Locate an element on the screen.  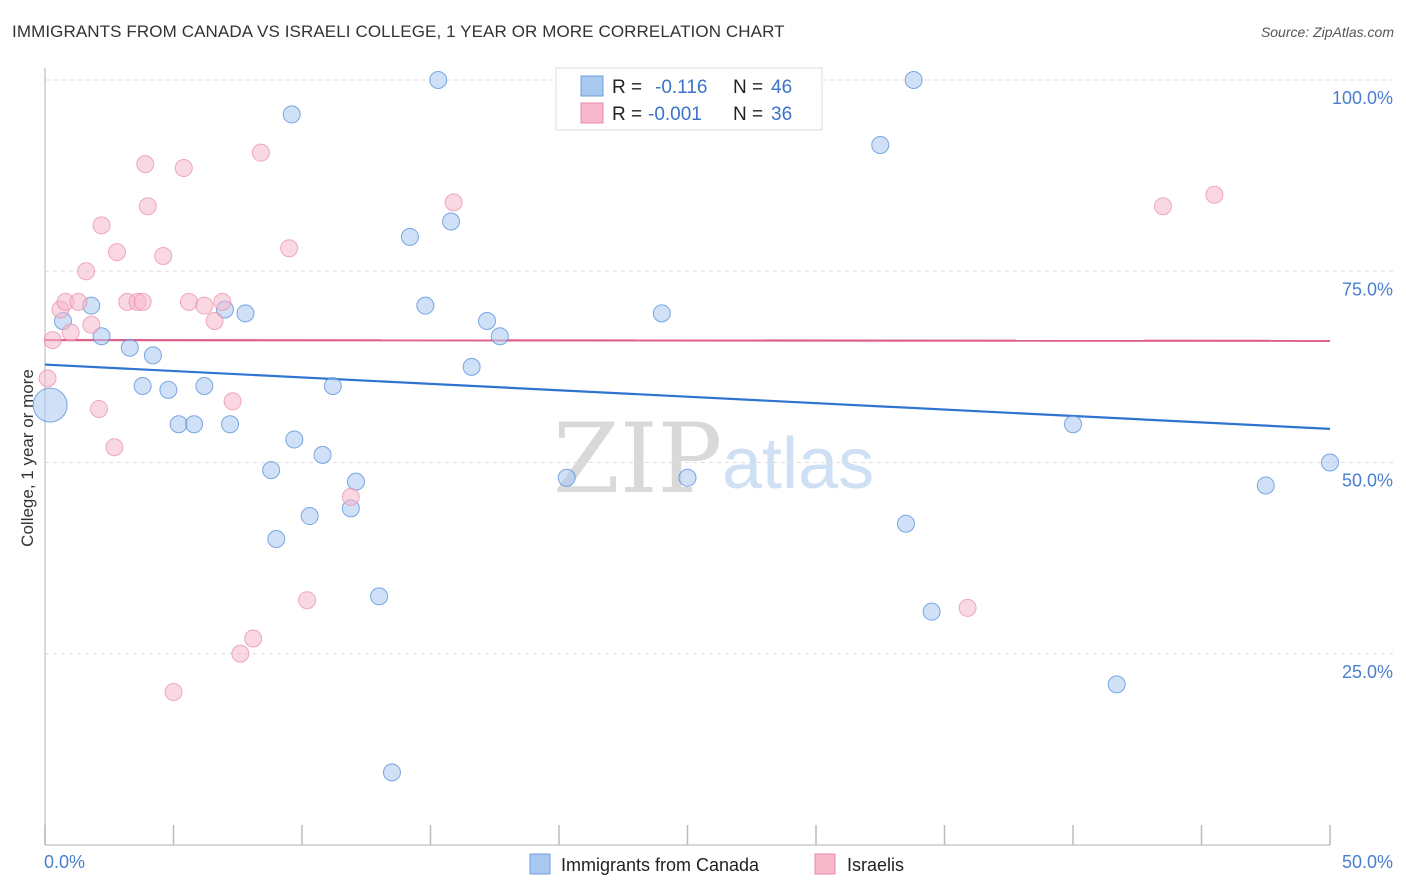
series-legend: Immigrants from Canada Israelis is located at coordinates (716, 864).